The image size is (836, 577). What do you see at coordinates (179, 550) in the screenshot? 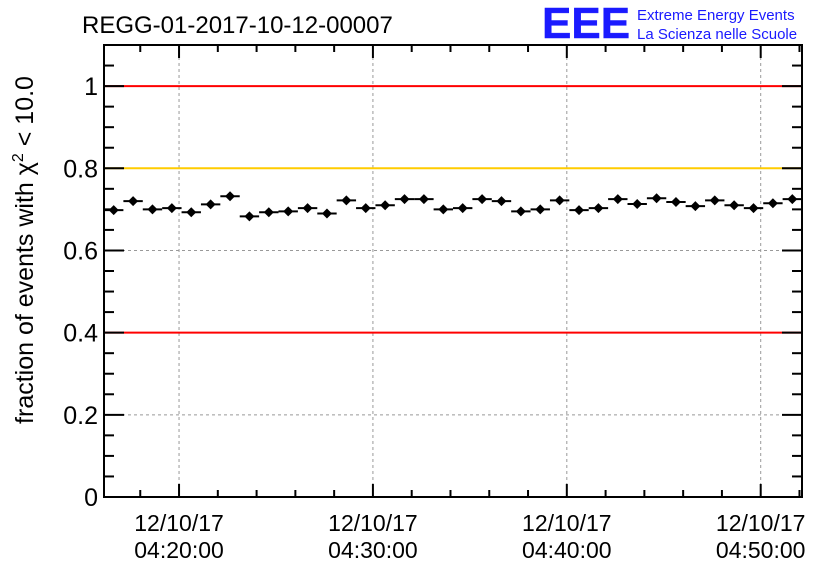
I see `x-tick-label-time: 04:20:00` at bounding box center [179, 550].